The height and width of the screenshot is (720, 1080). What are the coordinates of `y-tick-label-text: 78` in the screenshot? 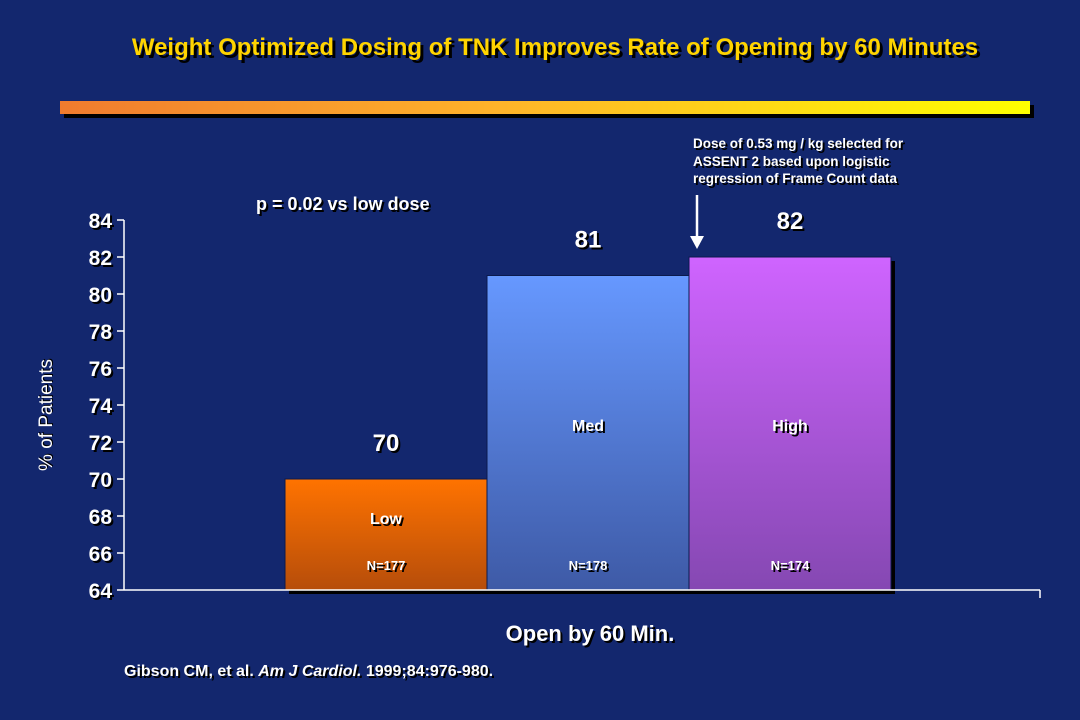 It's located at (101, 332).